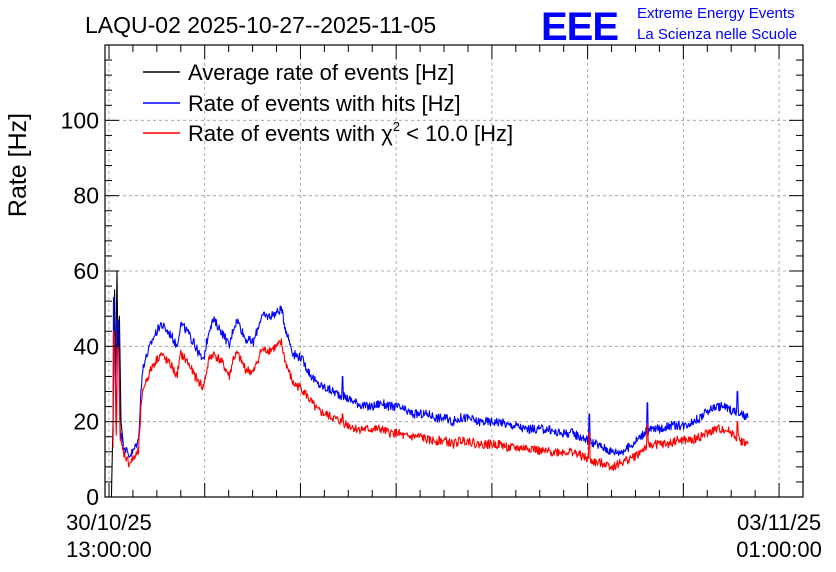 Image resolution: width=836 pixels, height=572 pixels. I want to click on y-tick-label: 0, so click(92, 497).